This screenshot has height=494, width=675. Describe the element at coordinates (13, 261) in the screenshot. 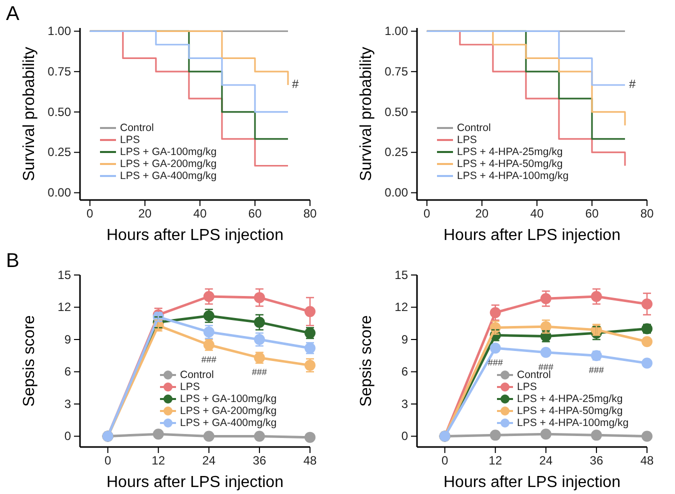

I see `text: B` at that location.